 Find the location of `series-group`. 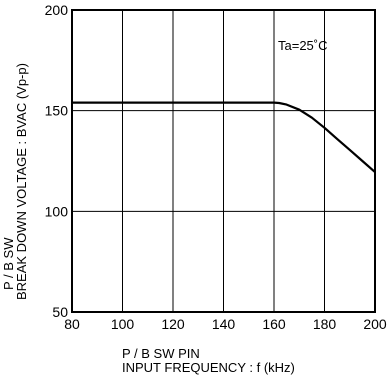

series-group is located at coordinates (224, 137).